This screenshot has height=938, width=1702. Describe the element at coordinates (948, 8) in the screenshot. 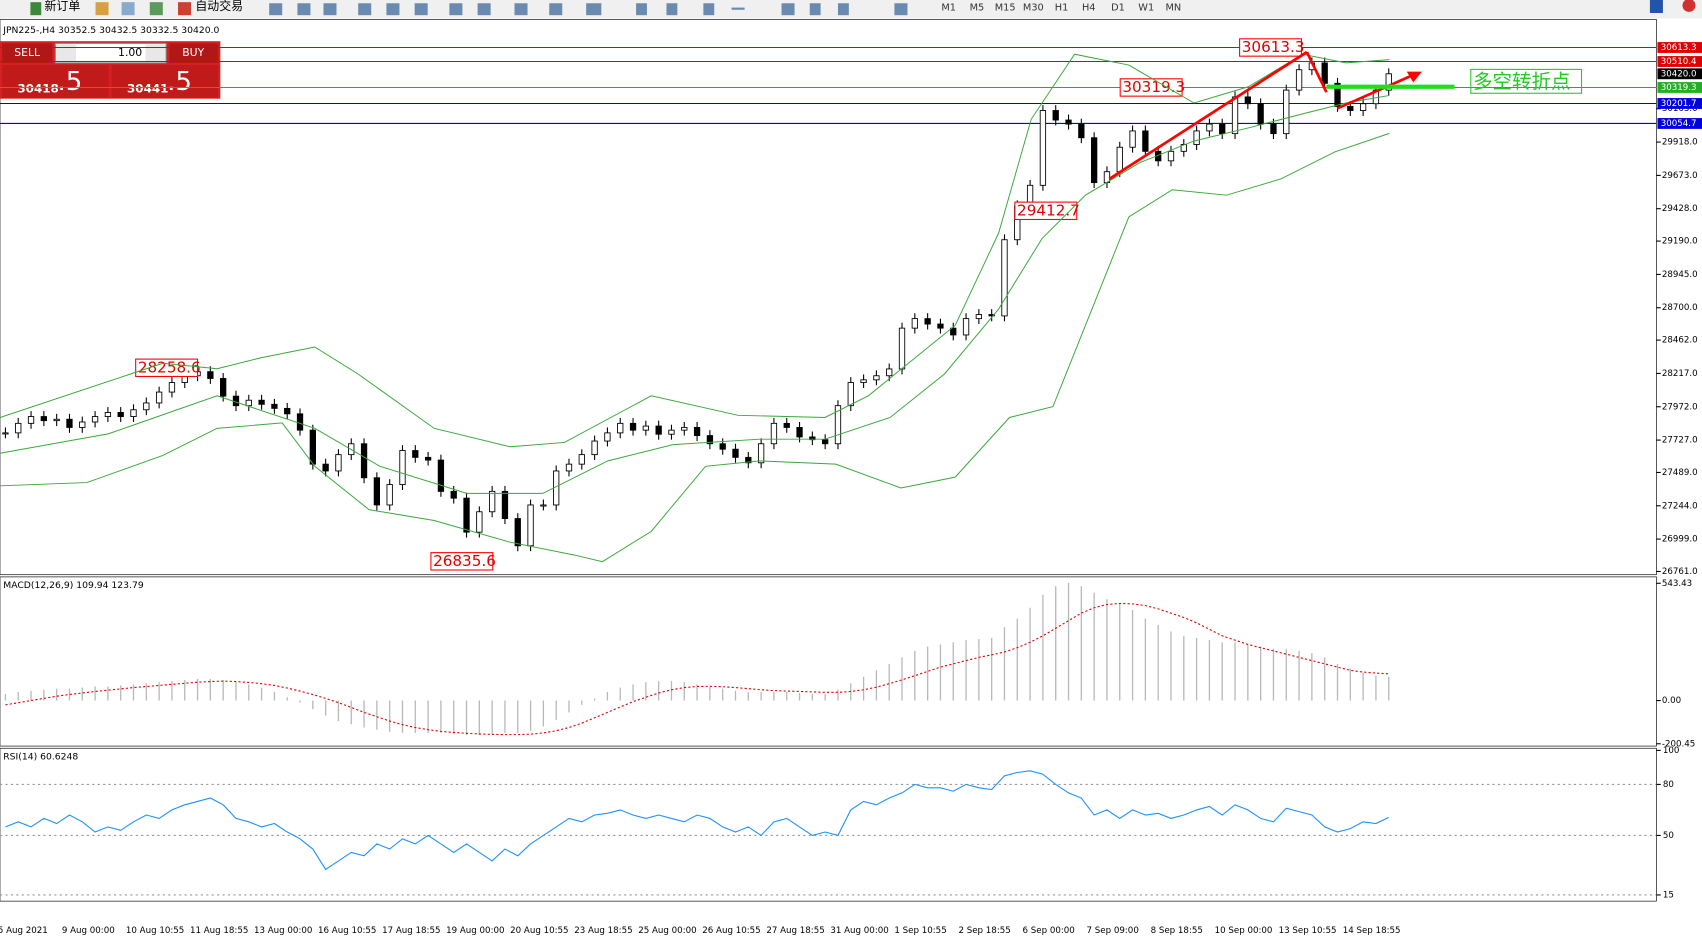

I see `timeframe: M1` at that location.